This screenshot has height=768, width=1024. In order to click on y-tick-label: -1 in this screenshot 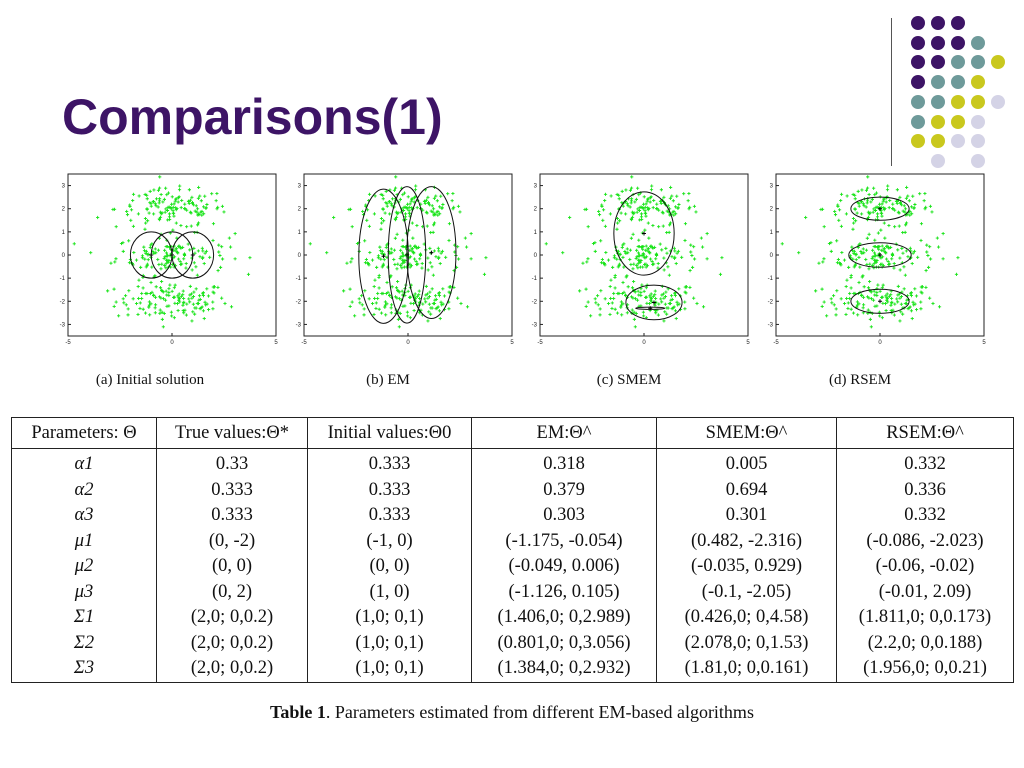, I will do `click(771, 279)`.